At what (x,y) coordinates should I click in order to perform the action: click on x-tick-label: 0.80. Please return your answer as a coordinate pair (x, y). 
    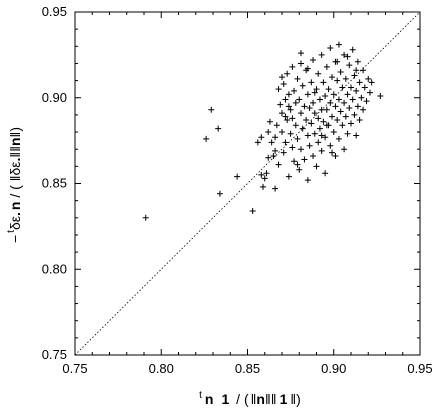
    Looking at the image, I should click on (161, 368).